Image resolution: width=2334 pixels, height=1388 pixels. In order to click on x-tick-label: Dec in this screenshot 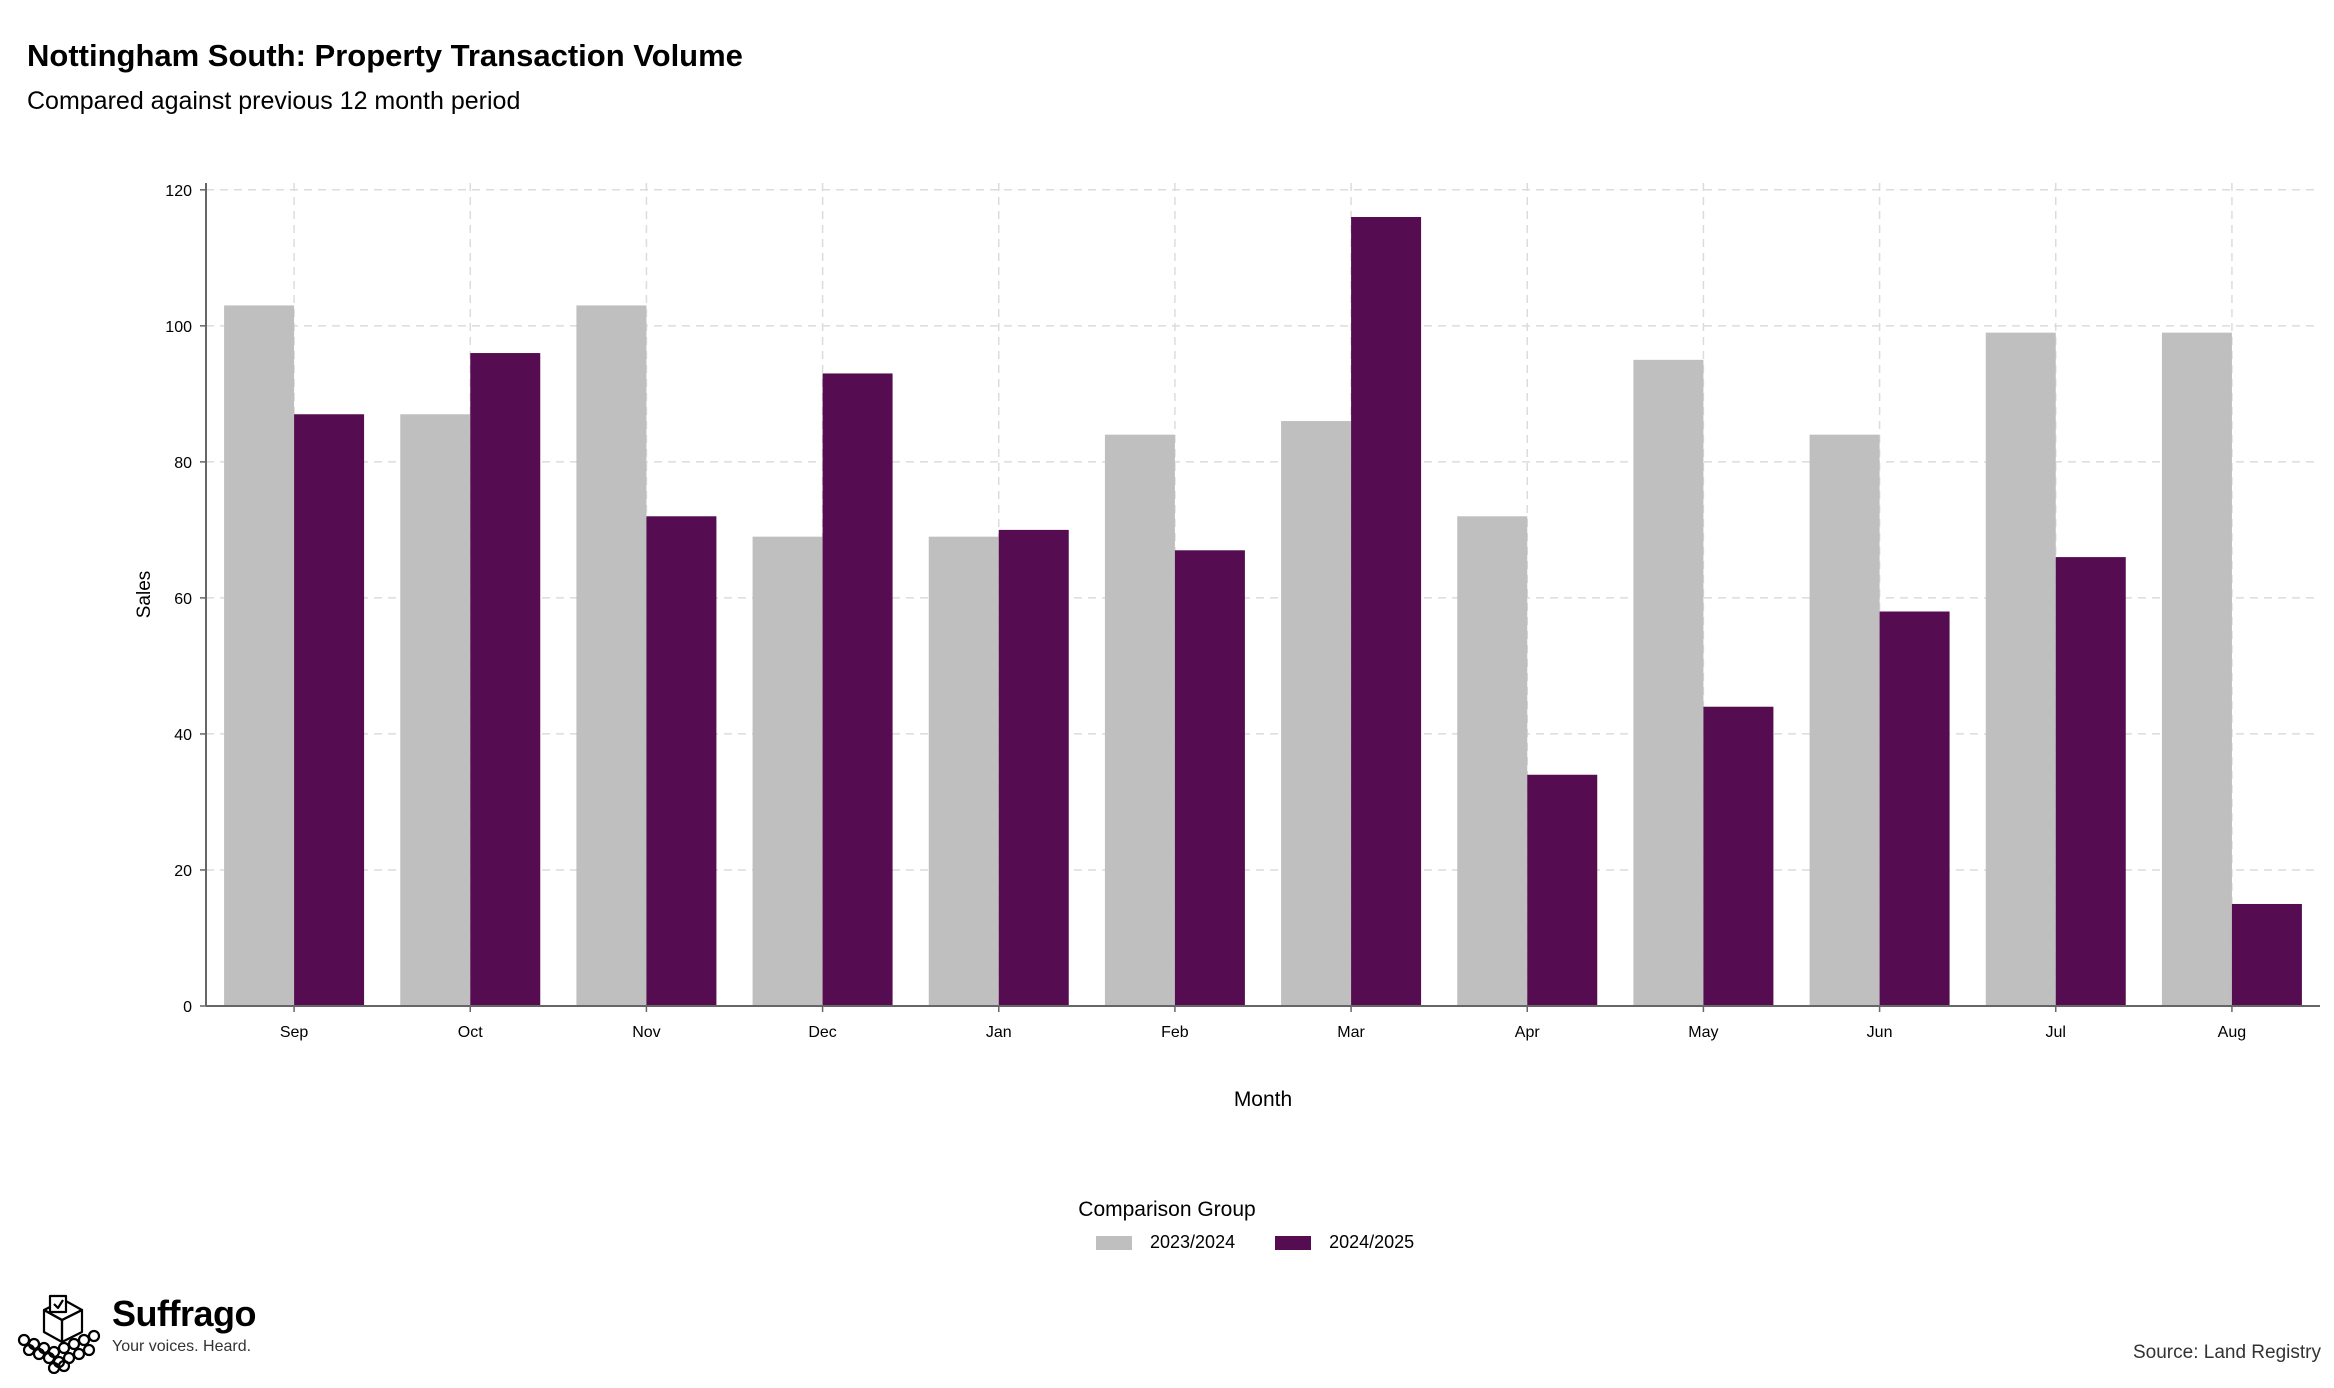, I will do `click(822, 1032)`.